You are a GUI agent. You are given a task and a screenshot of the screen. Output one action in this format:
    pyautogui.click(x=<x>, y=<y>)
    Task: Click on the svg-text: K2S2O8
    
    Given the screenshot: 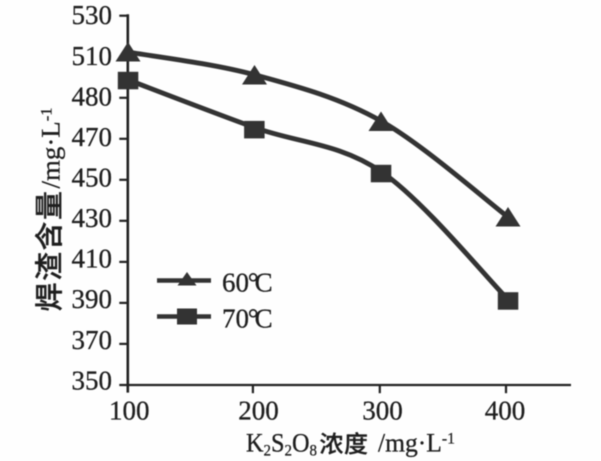 What is the action you would take?
    pyautogui.click(x=281, y=444)
    